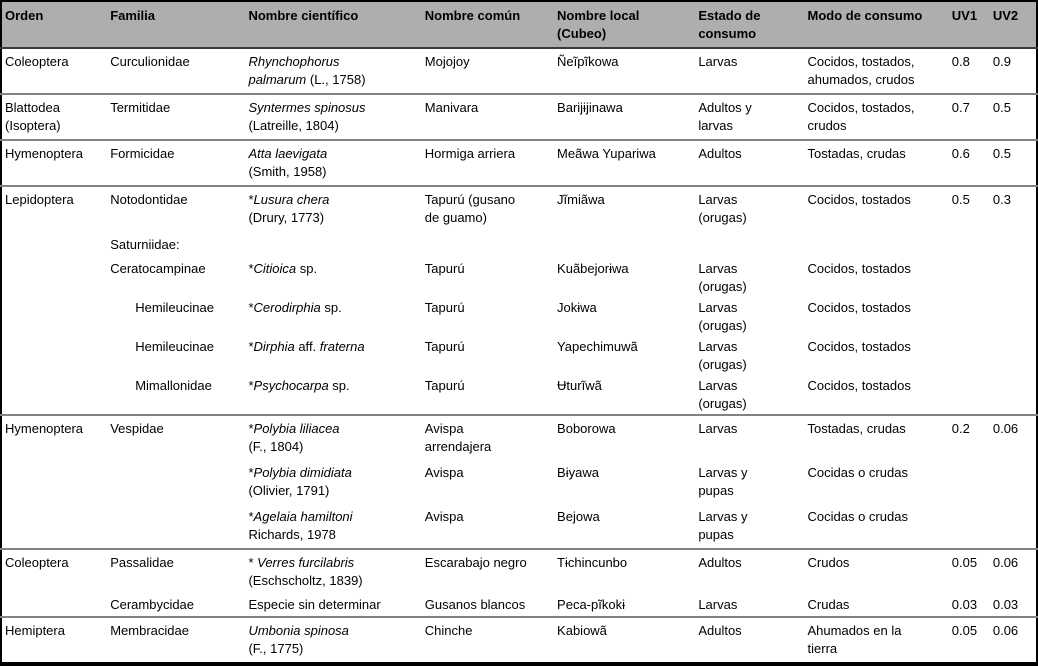 This screenshot has height=666, width=1038. I want to click on cell-nombre-cientifico: *Polybia dimidiata (Olivier, 1791), so click(300, 481).